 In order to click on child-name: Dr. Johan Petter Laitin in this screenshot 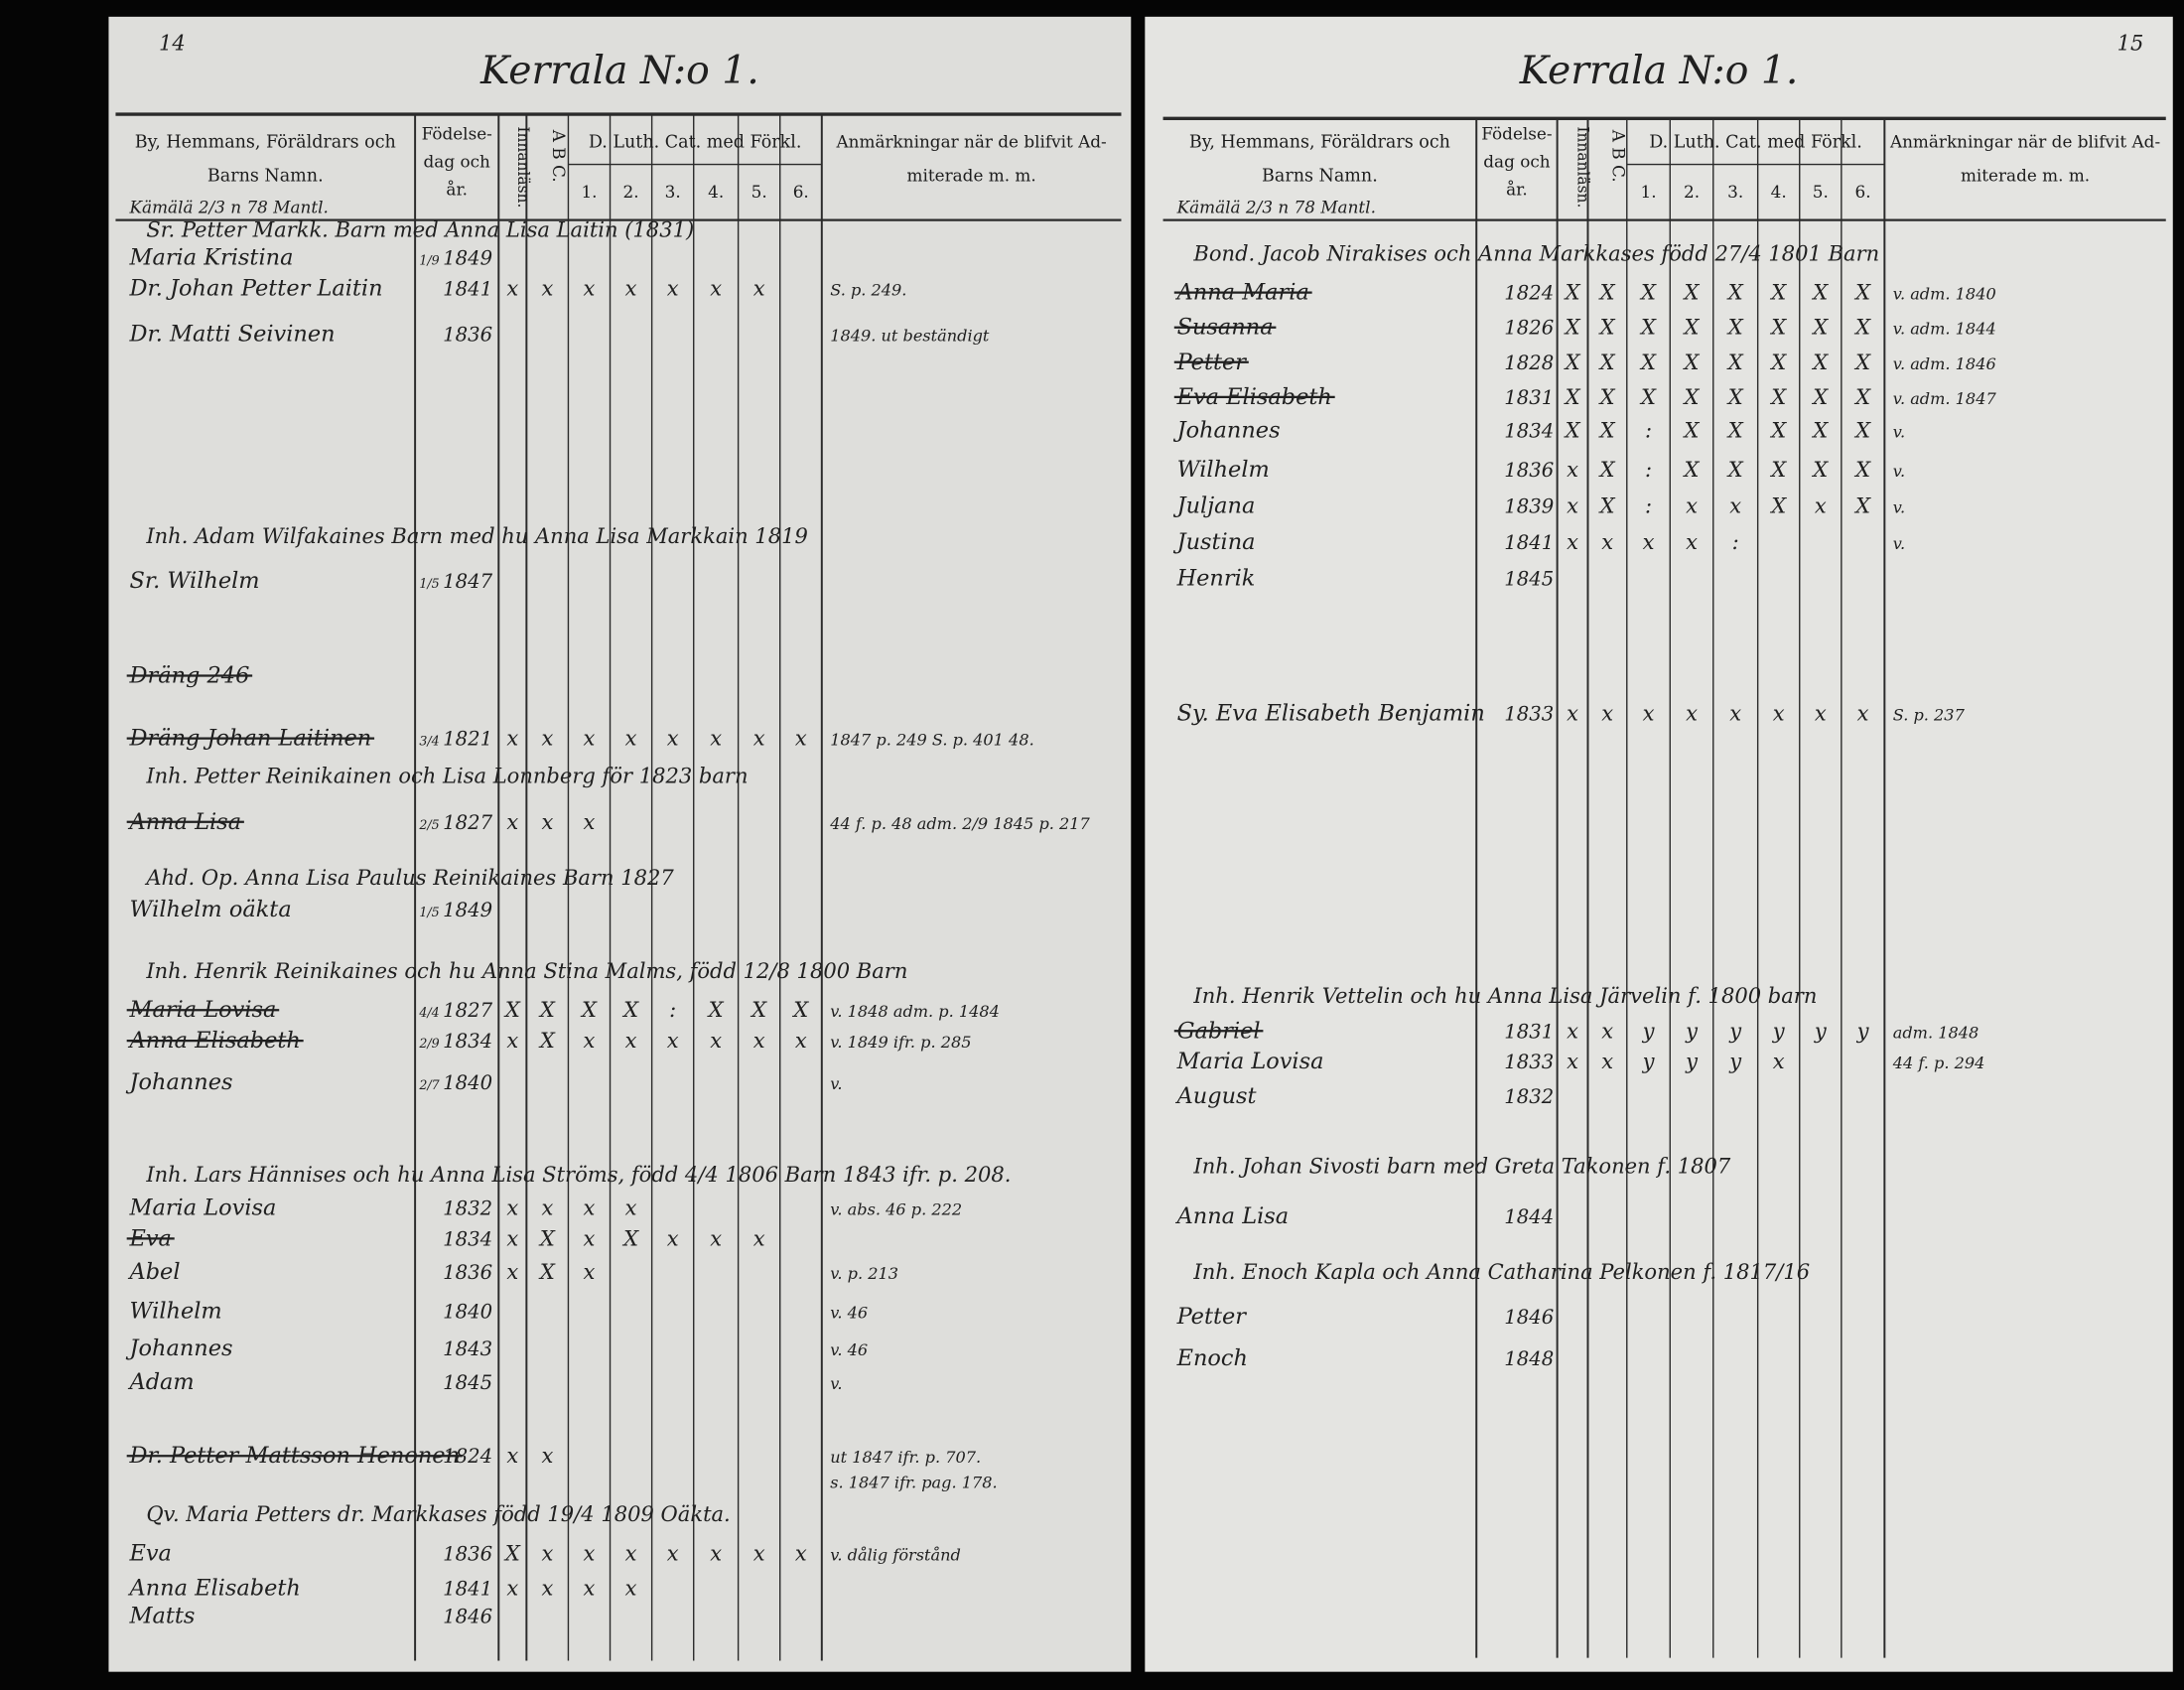, I will do `click(255, 288)`.